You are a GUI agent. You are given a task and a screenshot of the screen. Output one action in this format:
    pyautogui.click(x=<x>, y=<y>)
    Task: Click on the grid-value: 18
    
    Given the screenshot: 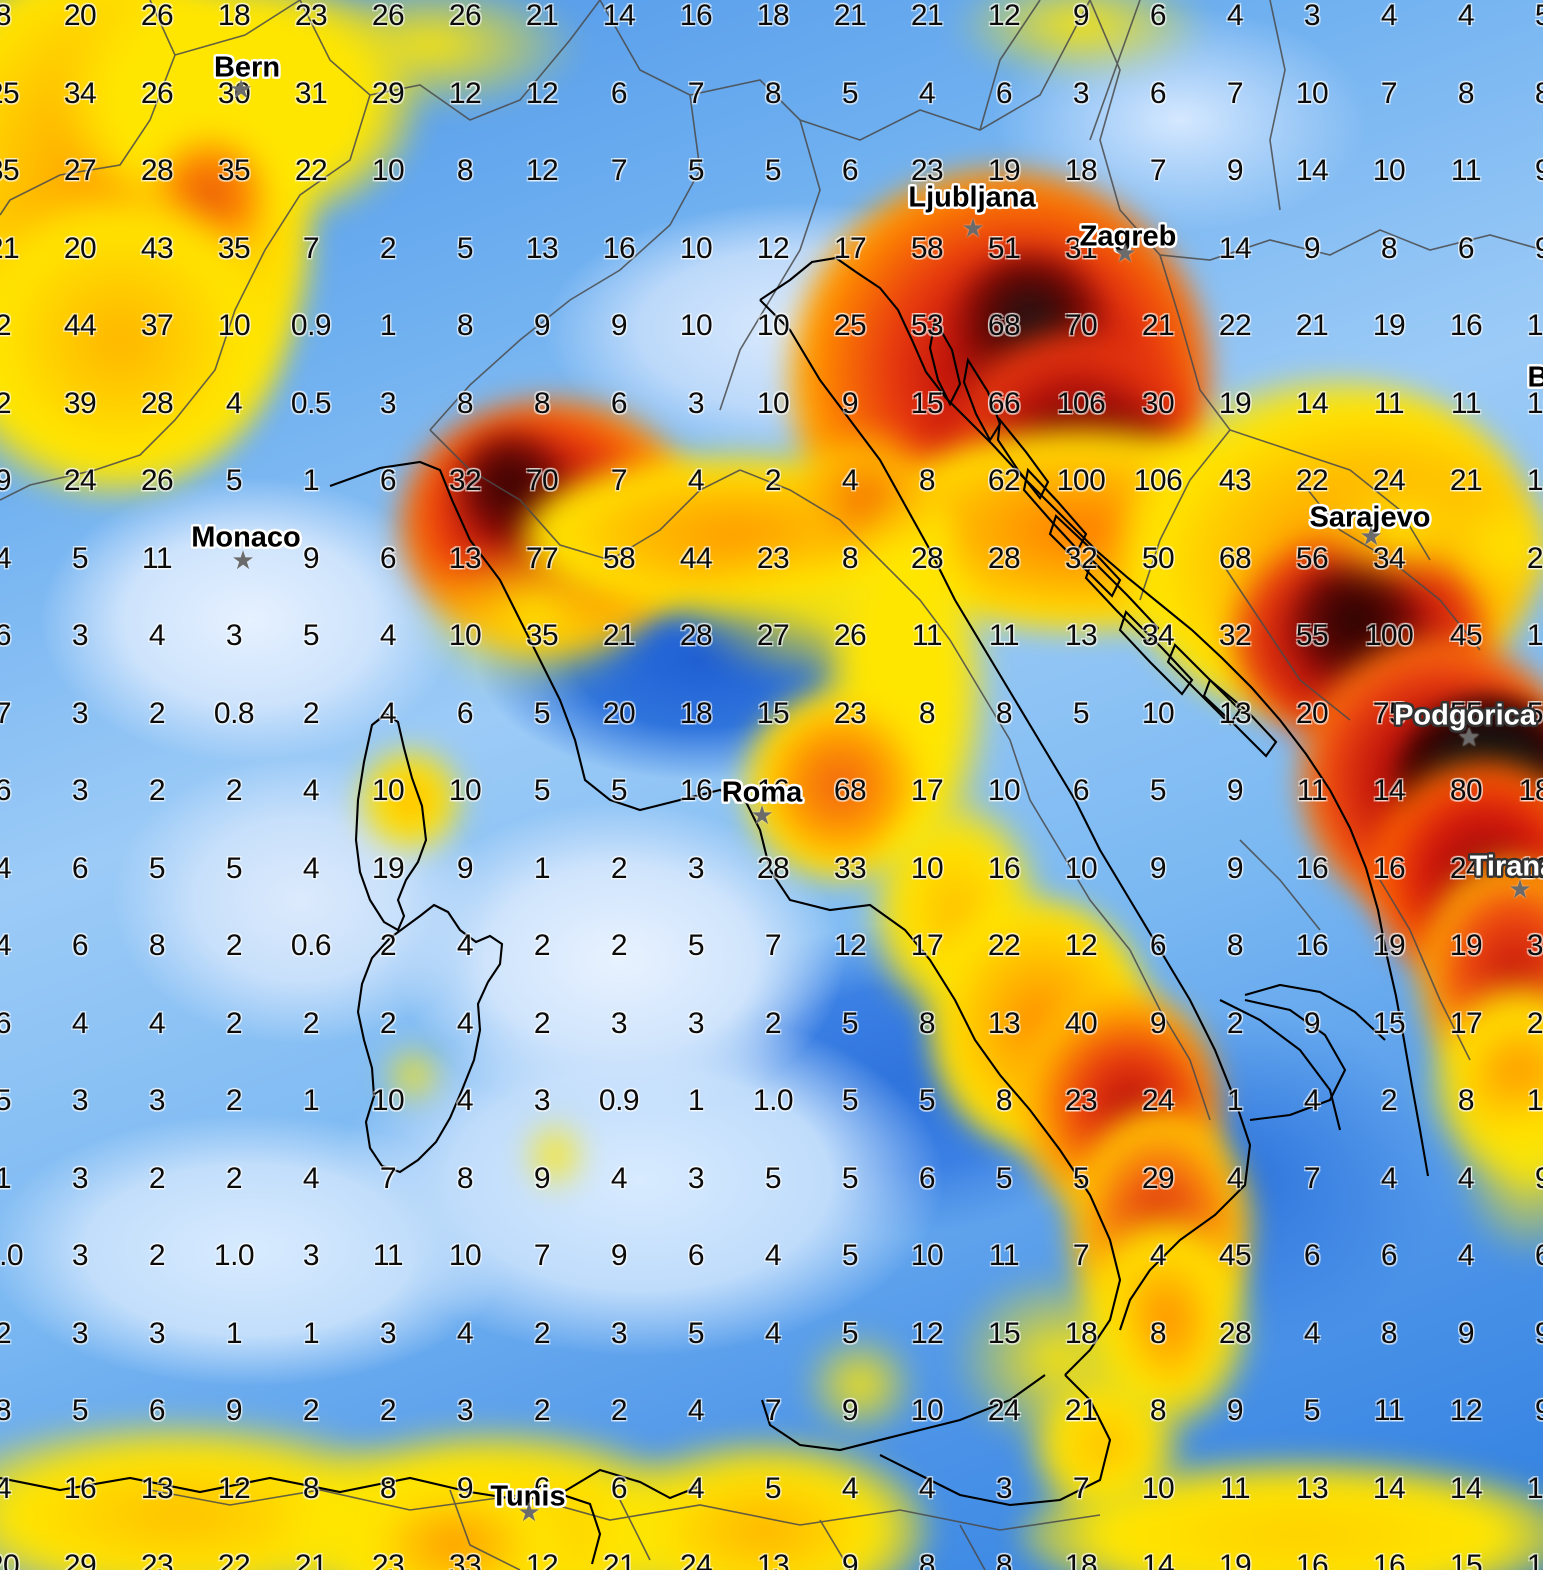 What is the action you would take?
    pyautogui.click(x=1081, y=1559)
    